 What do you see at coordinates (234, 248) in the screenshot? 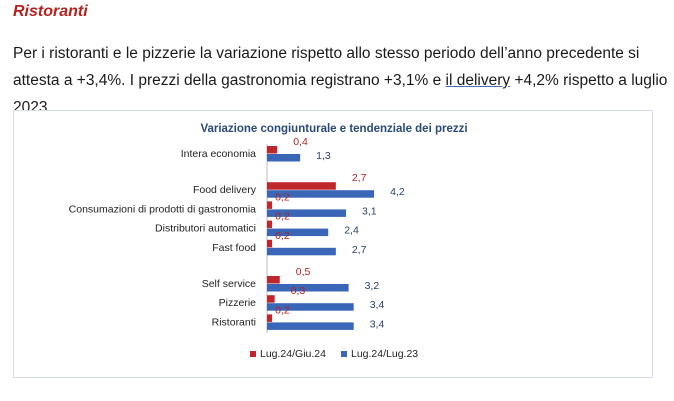
I see `category-label: Fast food` at bounding box center [234, 248].